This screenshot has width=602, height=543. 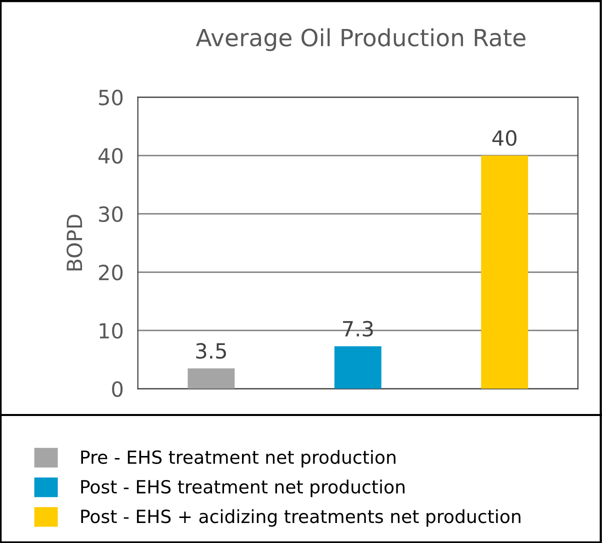 I want to click on data-label: 3.5, so click(x=211, y=351).